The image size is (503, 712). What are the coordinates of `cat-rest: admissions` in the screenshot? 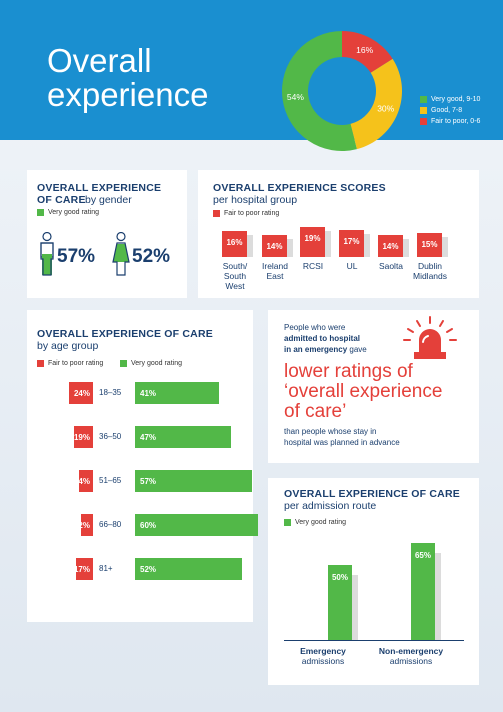 It's located at (323, 661).